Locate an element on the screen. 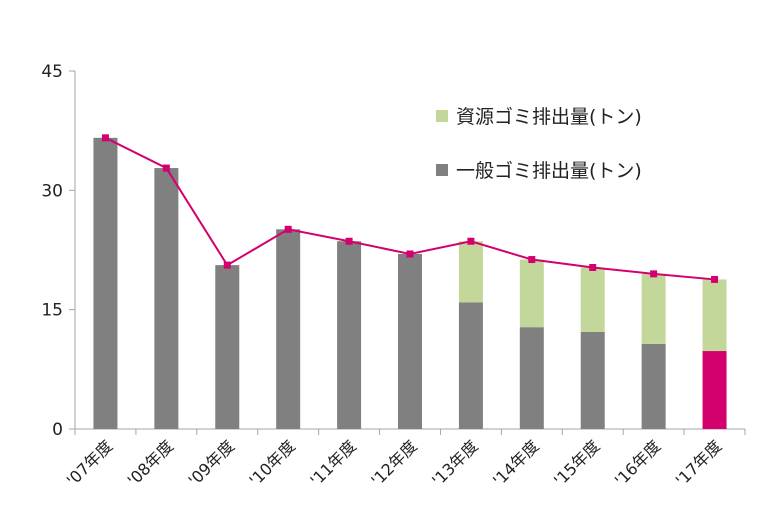  x-tick-label: '13年度 is located at coordinates (455, 463).